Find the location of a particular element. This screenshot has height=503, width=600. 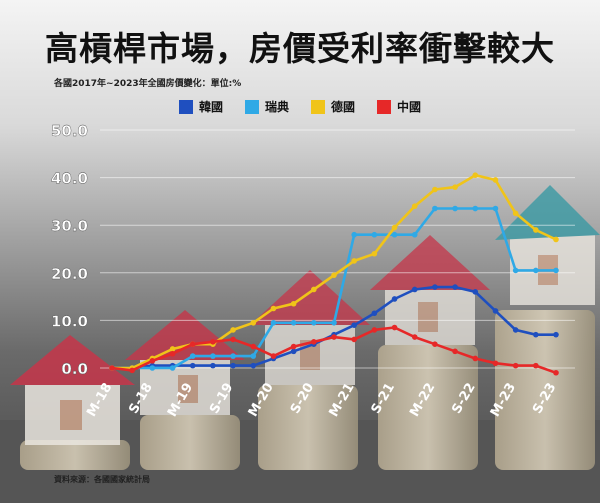

x-tick-label: S-22 is located at coordinates (463, 399).